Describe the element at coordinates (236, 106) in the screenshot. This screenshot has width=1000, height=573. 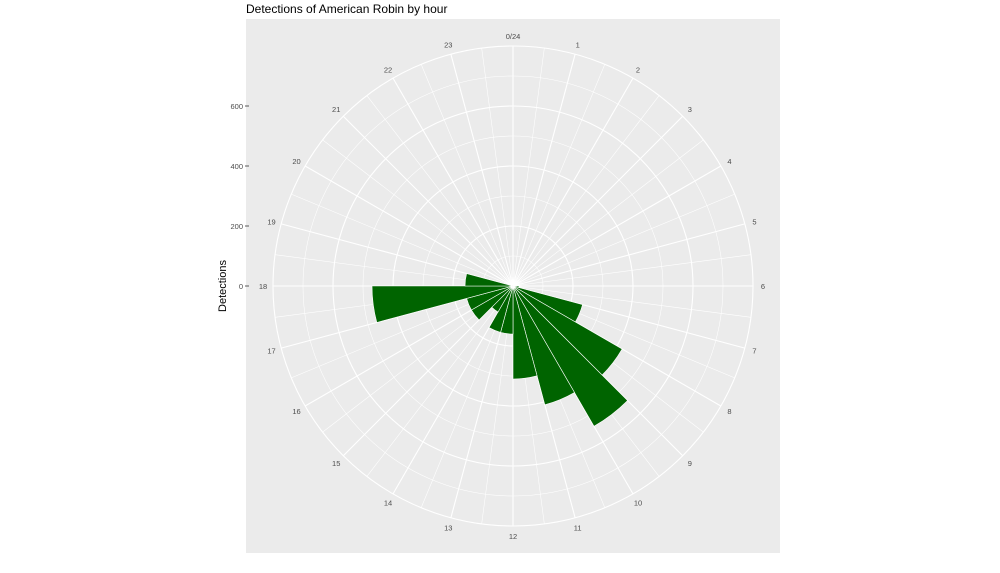
I see `y-tick-label: 600` at that location.